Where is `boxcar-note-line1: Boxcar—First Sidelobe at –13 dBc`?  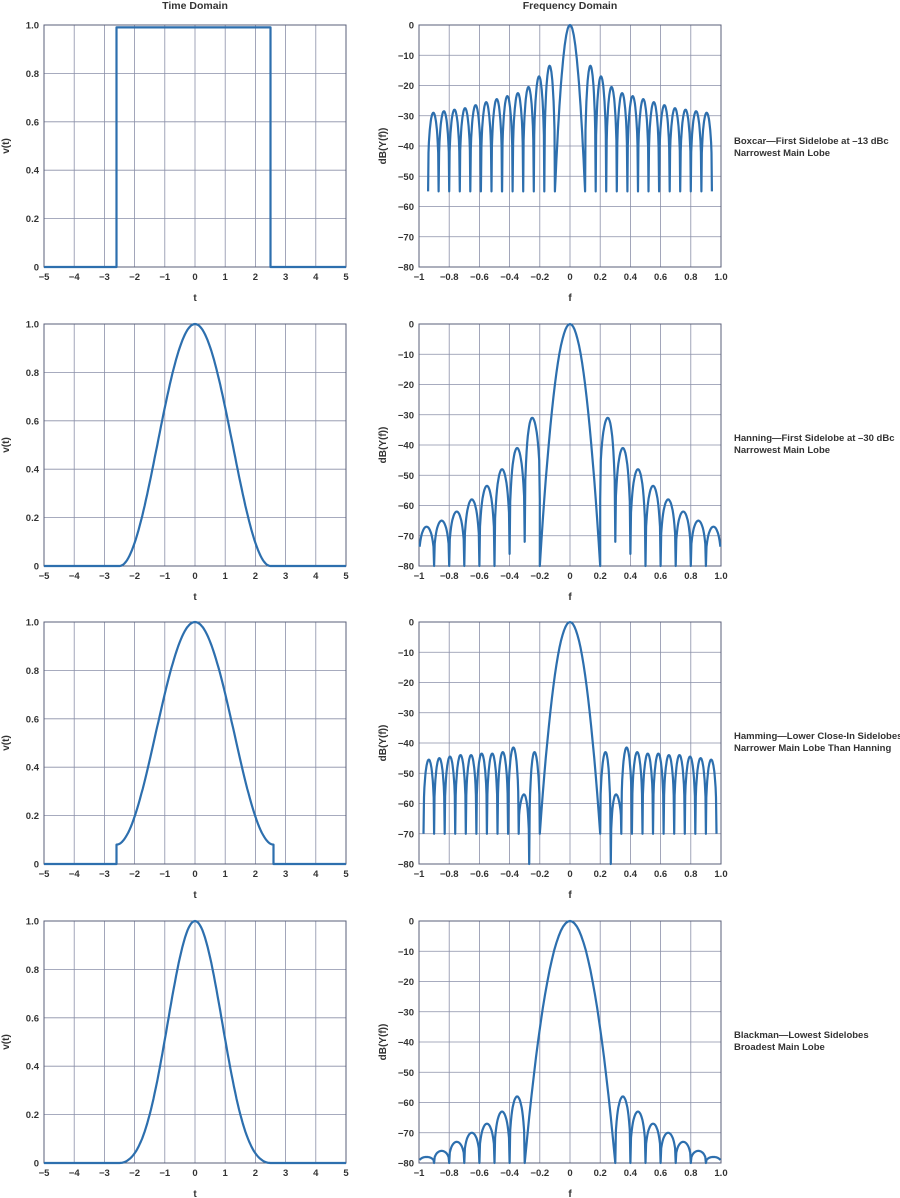
boxcar-note-line1: Boxcar—First Sidelobe at –13 dBc is located at coordinates (811, 141).